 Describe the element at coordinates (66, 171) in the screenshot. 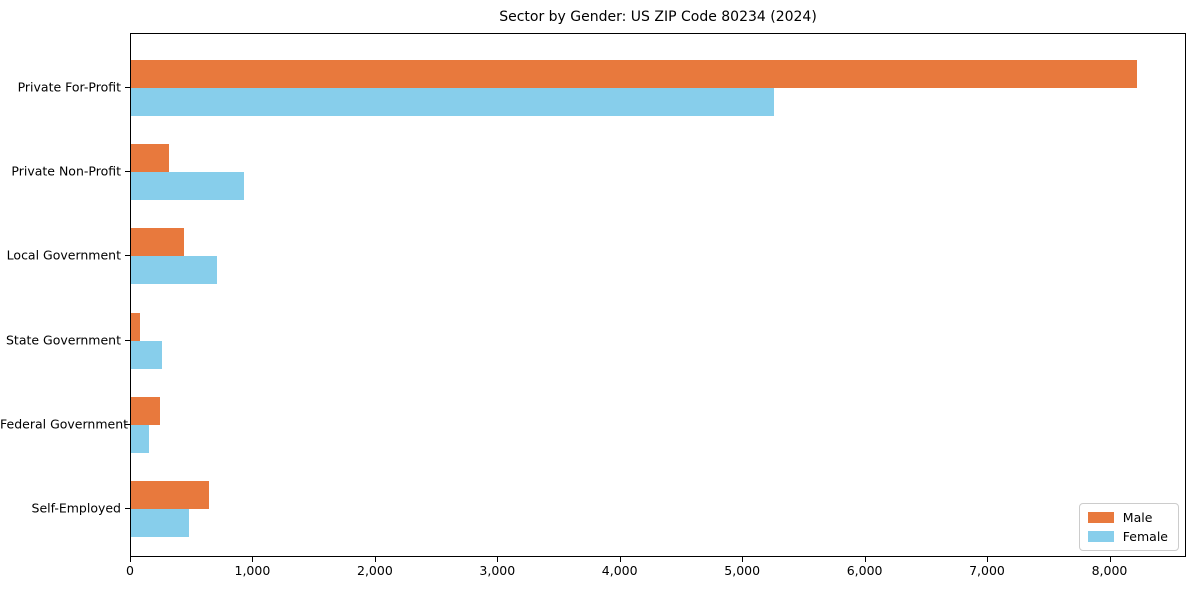

I see `y-tick-label-private-non-profit: Private Non-Profit` at that location.